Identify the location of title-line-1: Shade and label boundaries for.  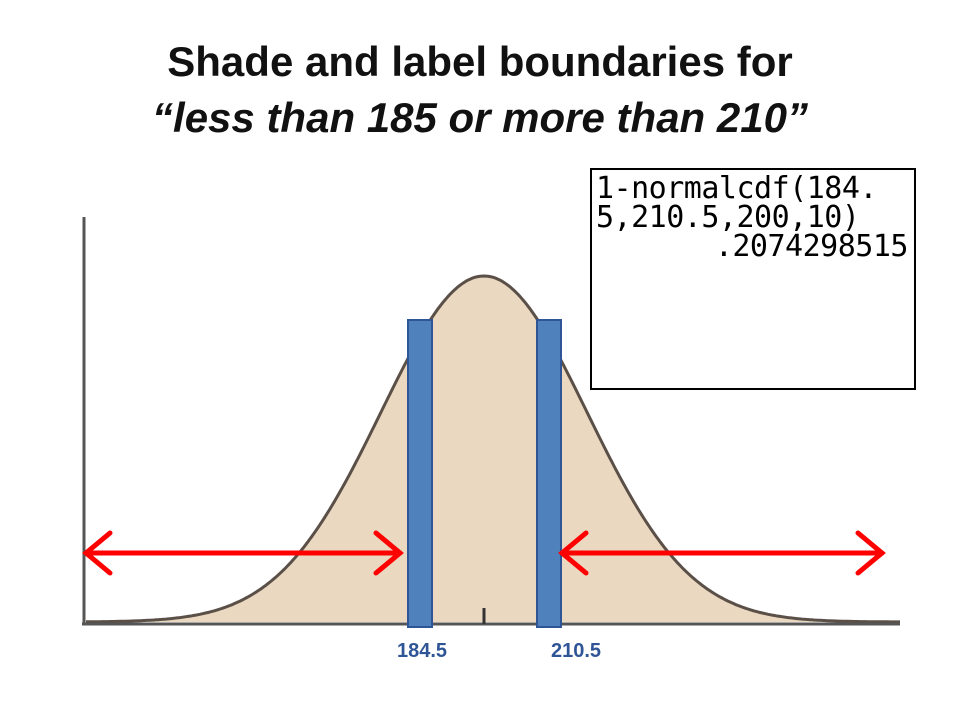
(480, 61).